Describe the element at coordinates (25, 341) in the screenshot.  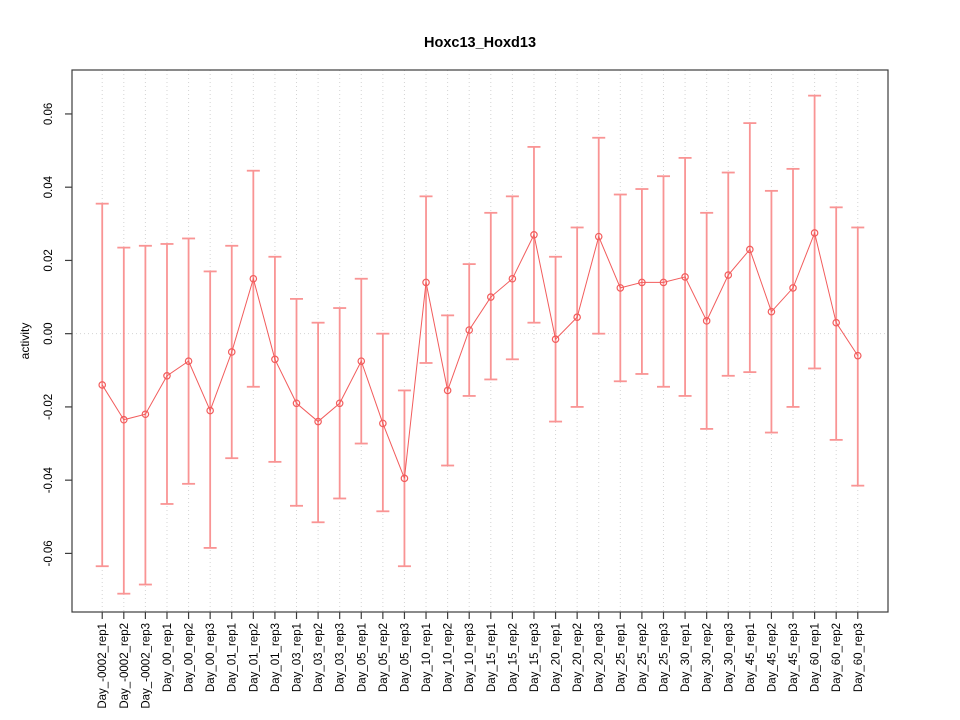
I see `y-axis-label: activity` at that location.